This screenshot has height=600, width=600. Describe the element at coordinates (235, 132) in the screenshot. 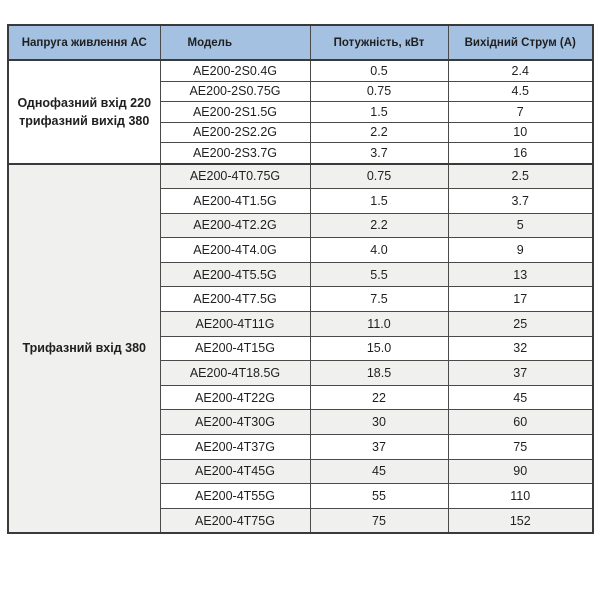

I see `model-cell: AE200-2S2.2G` at that location.